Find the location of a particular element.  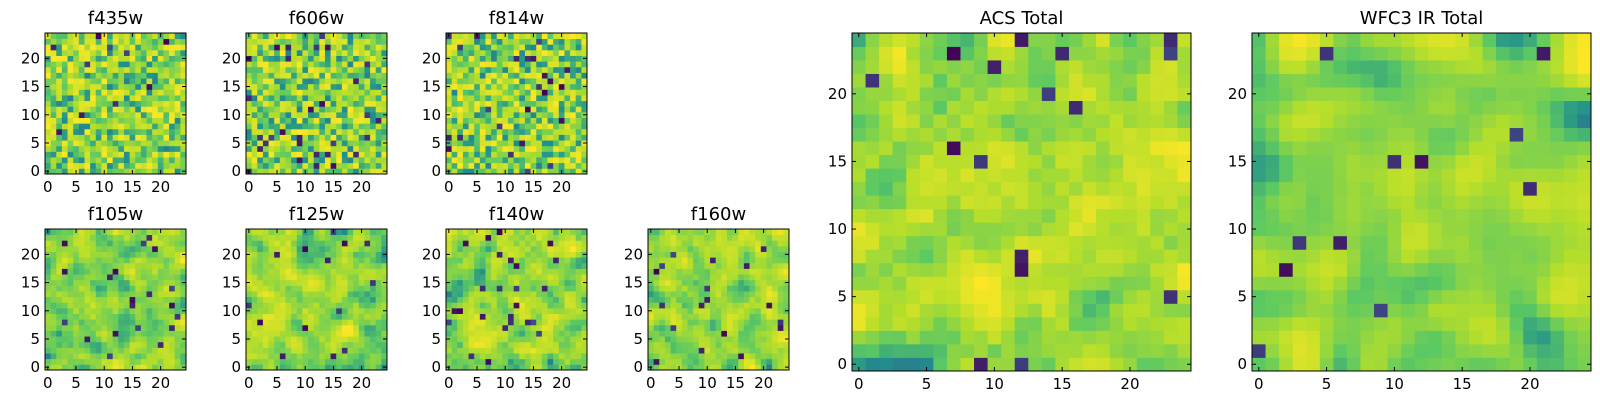

panel-title: f606w is located at coordinates (316, 18).